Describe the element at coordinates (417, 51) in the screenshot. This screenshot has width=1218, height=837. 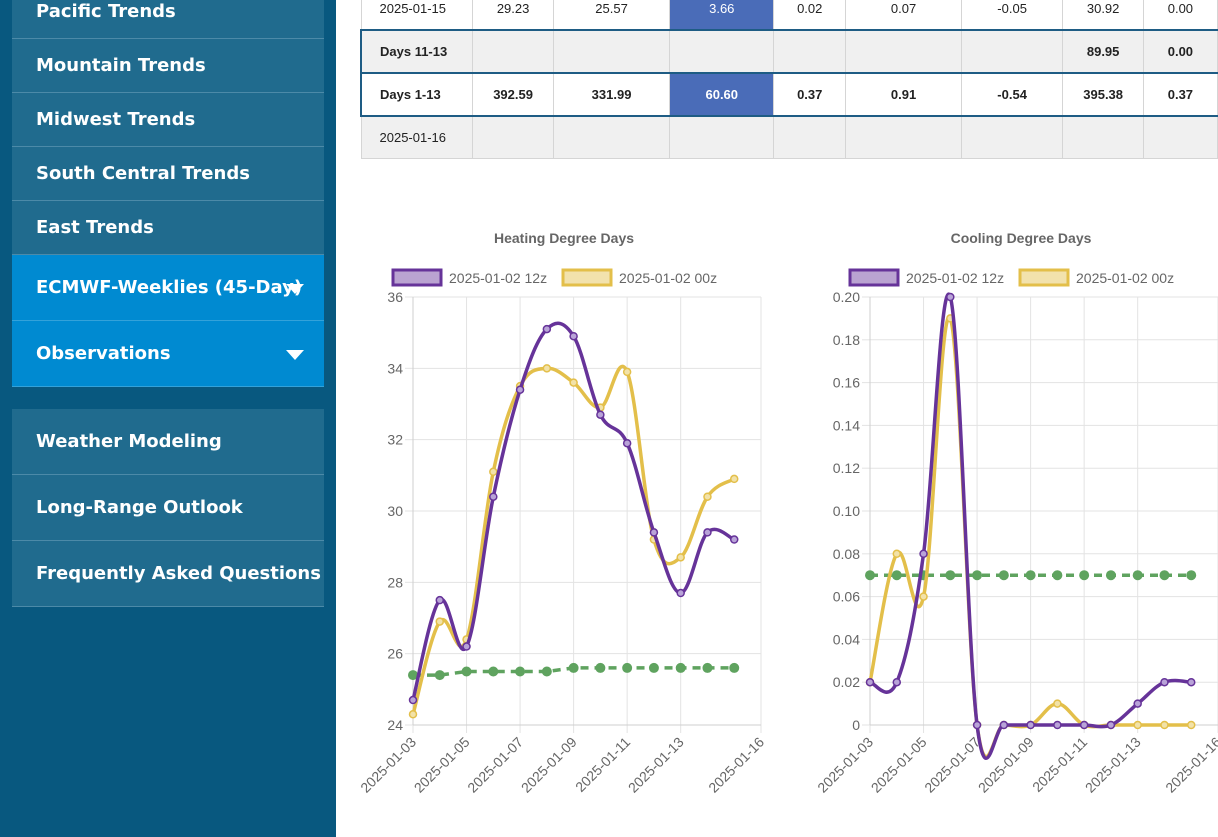
I see `table-cell: Days 11-13` at that location.